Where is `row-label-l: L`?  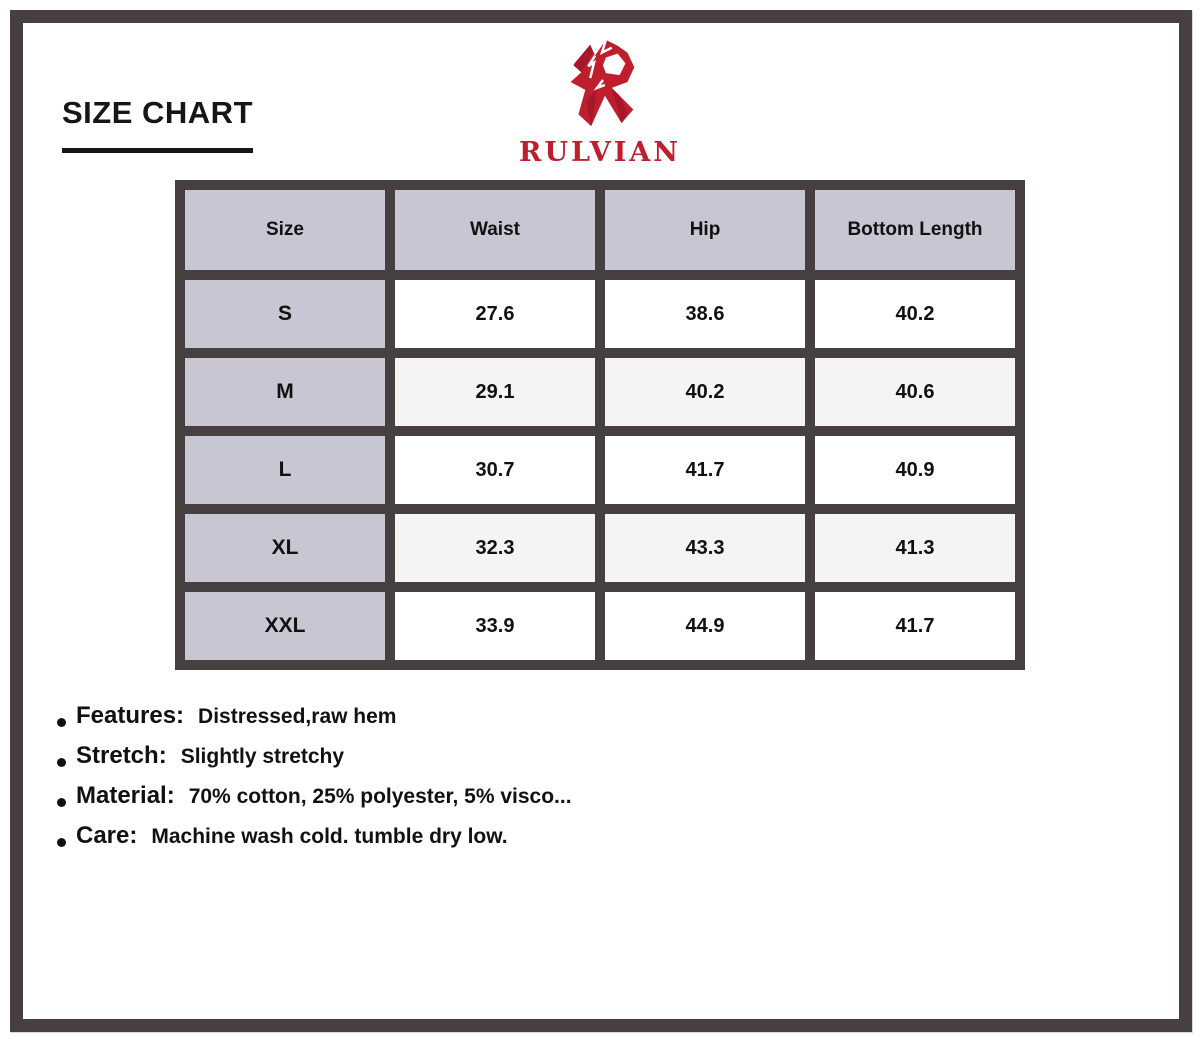
row-label-l: L is located at coordinates (285, 470).